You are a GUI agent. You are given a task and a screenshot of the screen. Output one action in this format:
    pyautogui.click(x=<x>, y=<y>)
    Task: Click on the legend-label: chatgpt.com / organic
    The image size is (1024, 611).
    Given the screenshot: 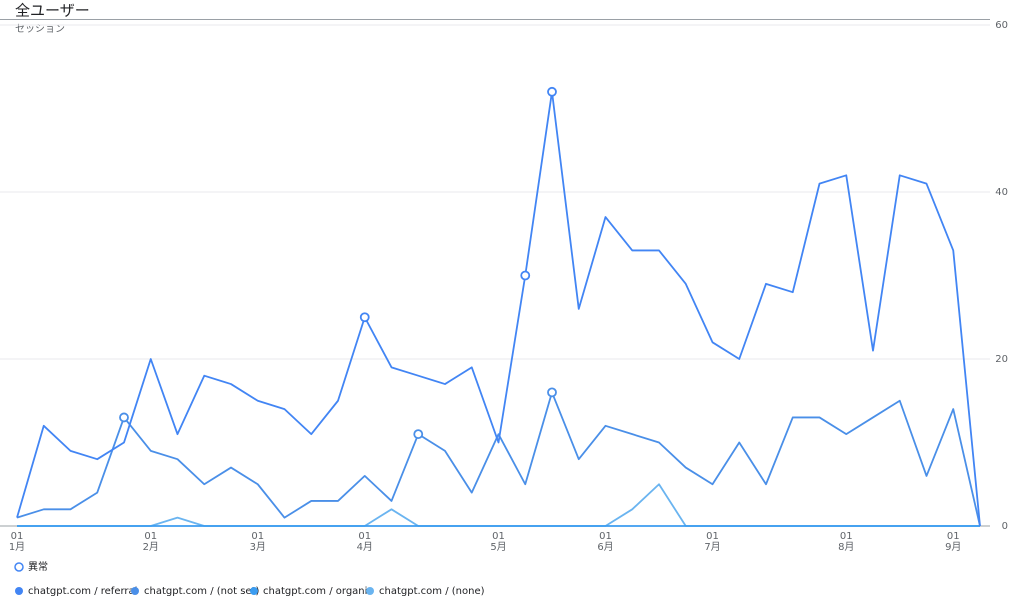 What is the action you would take?
    pyautogui.click(x=318, y=591)
    